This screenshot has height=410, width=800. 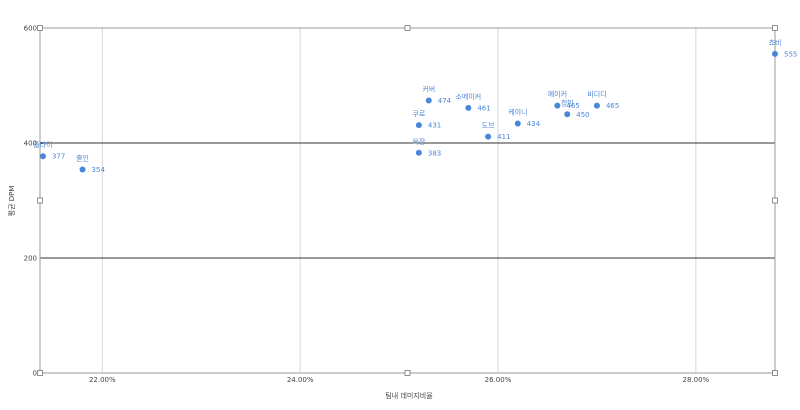 What do you see at coordinates (300, 380) in the screenshot?
I see `x-tick-label: 24.00%` at bounding box center [300, 380].